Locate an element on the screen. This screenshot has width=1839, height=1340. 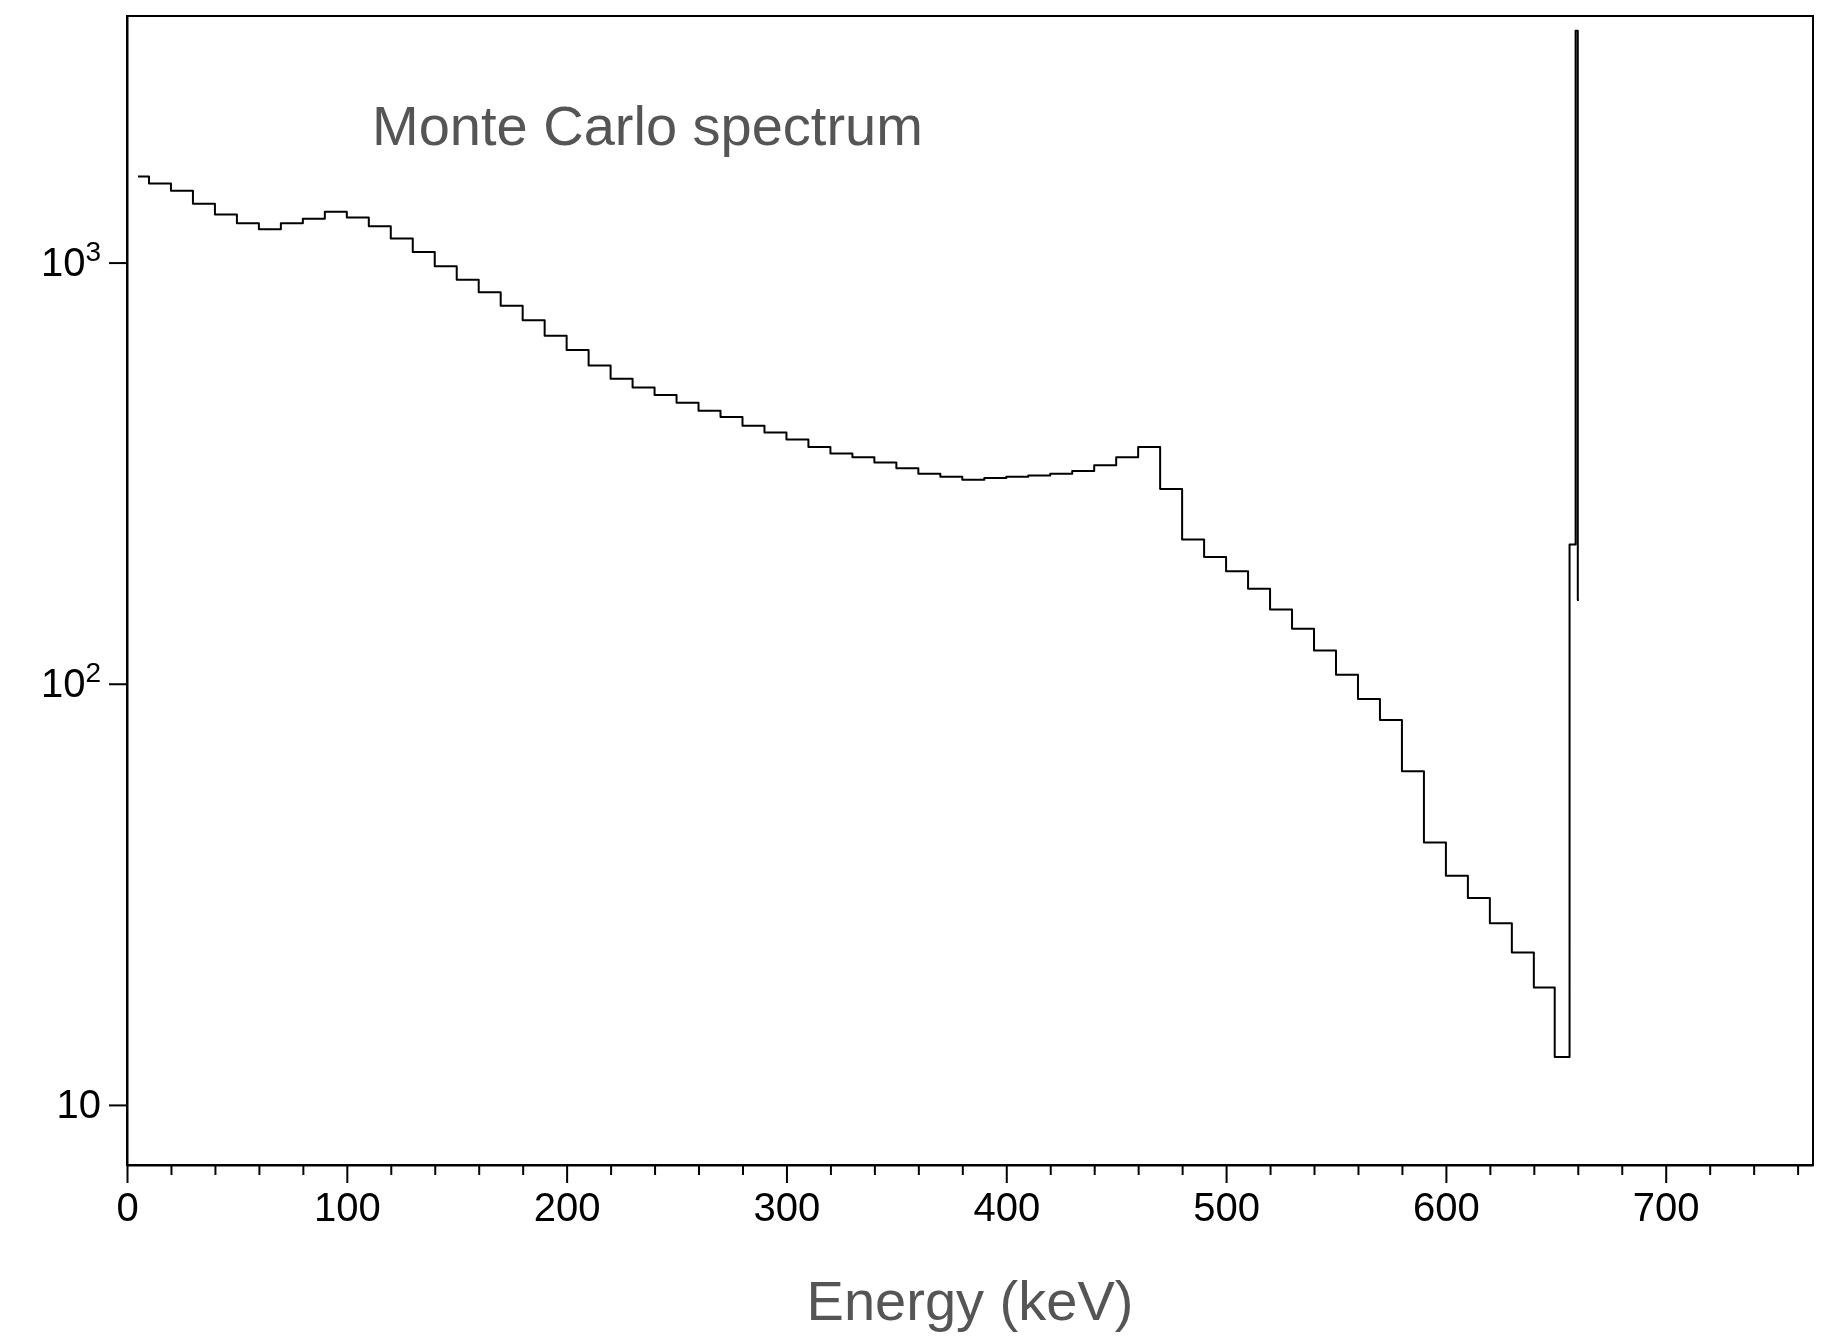
x-tick-label: 300 is located at coordinates (787, 1207).